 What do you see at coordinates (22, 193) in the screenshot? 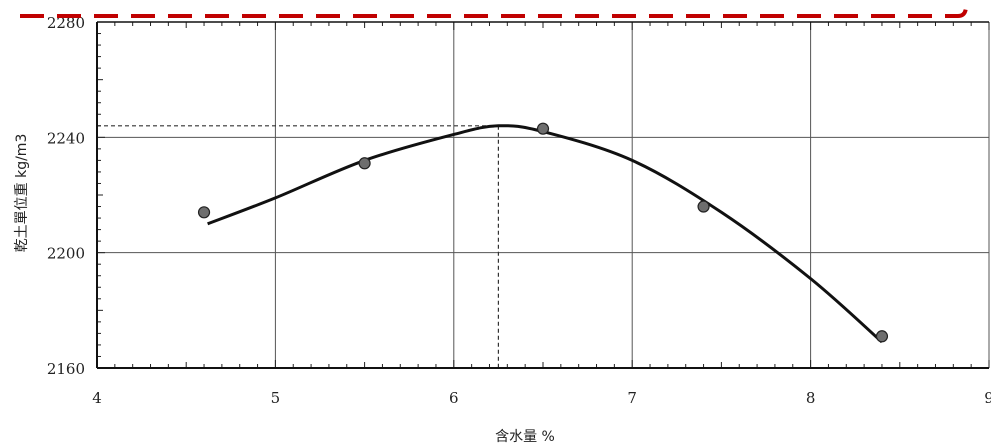
I see `y-axis-title: 乾土單位重 kg/m3` at bounding box center [22, 193].